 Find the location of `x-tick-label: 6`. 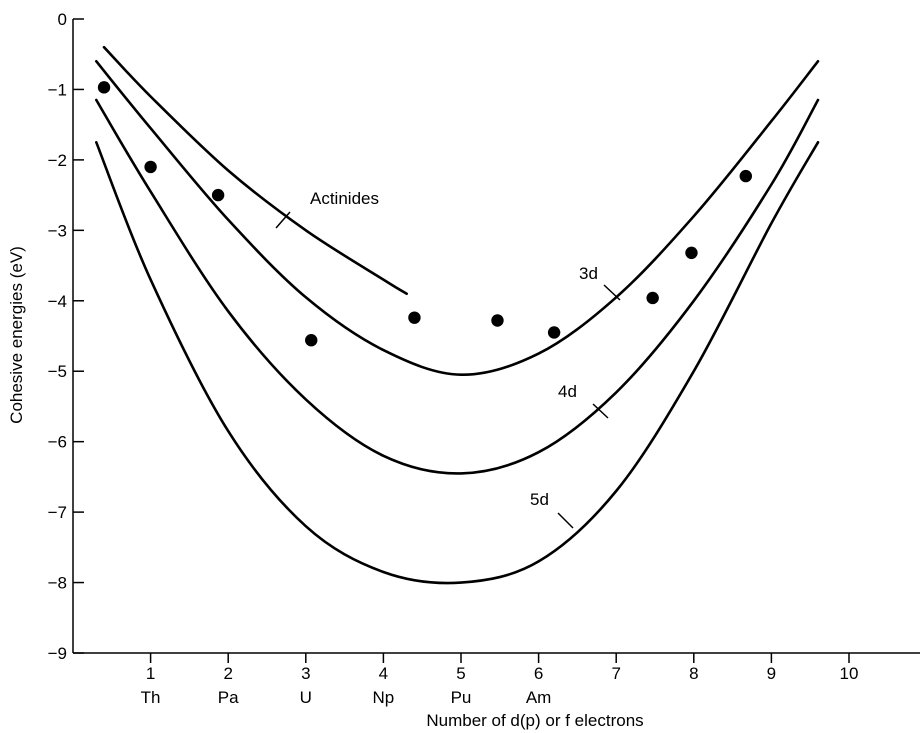

x-tick-label: 6 is located at coordinates (538, 673).